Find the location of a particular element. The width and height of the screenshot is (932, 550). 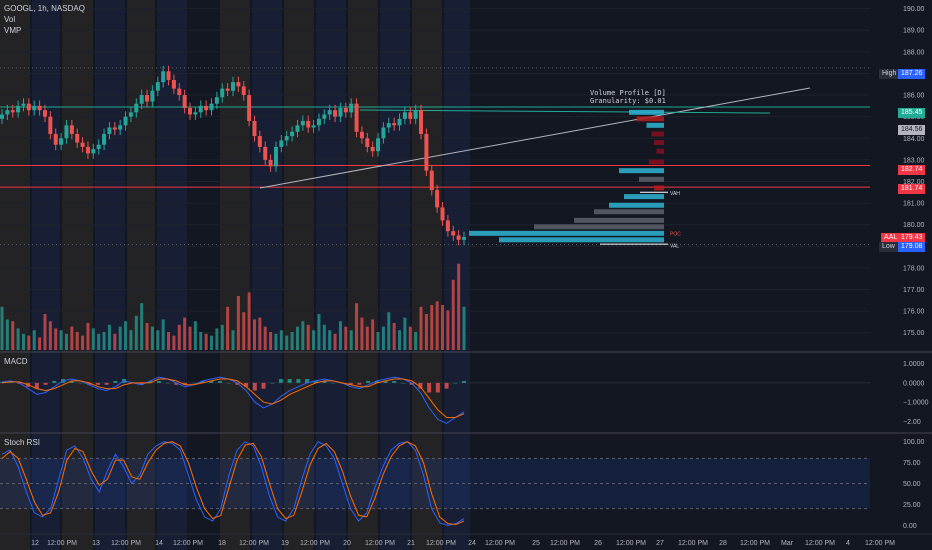

time-axis-tick: 26 is located at coordinates (598, 543).